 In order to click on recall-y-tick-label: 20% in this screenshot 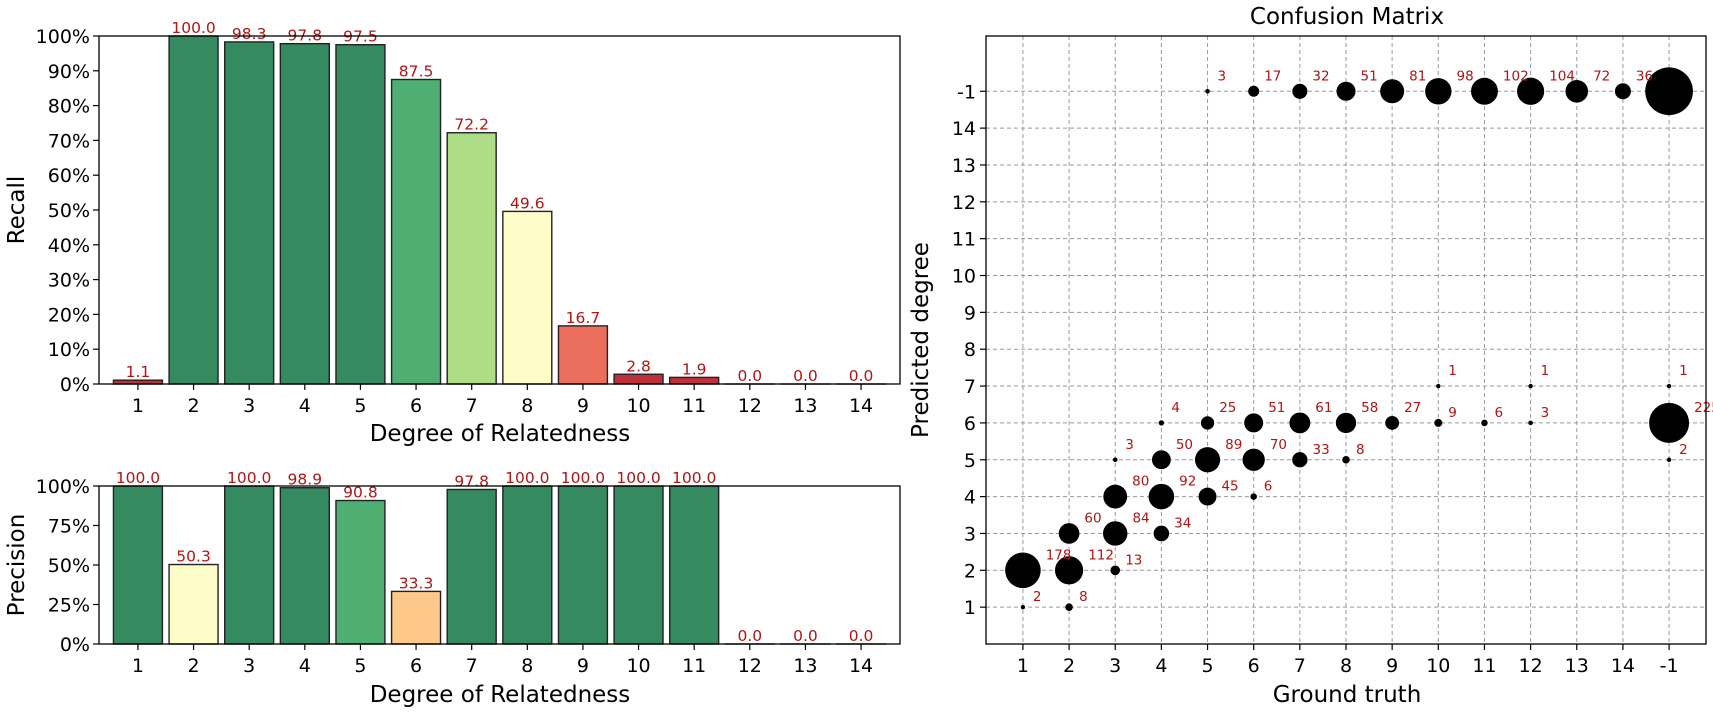, I will do `click(69, 315)`.